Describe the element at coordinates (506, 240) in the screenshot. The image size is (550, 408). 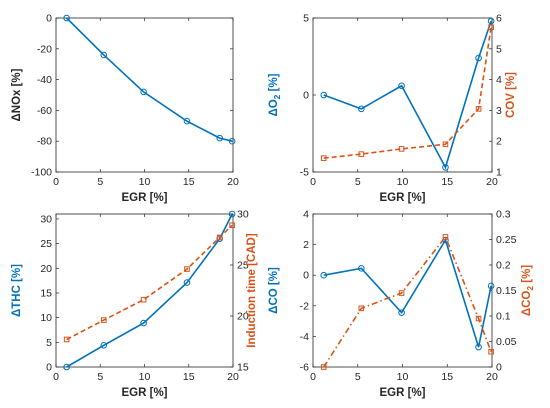
I see `y-right-tick-label: 0.25` at that location.